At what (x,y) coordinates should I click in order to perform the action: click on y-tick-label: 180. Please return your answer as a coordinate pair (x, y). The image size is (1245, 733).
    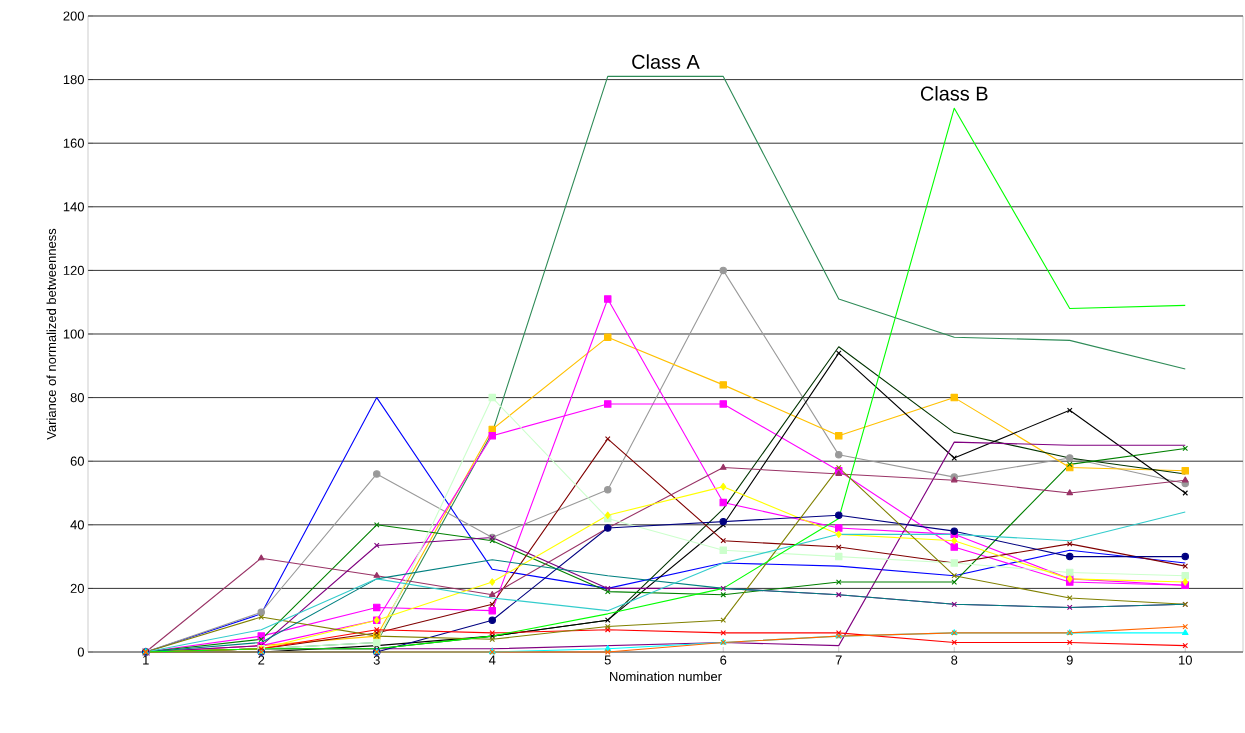
    Looking at the image, I should click on (73, 80).